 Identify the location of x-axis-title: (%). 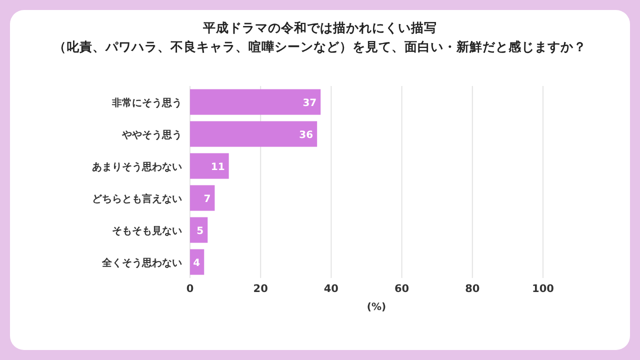
(376, 307).